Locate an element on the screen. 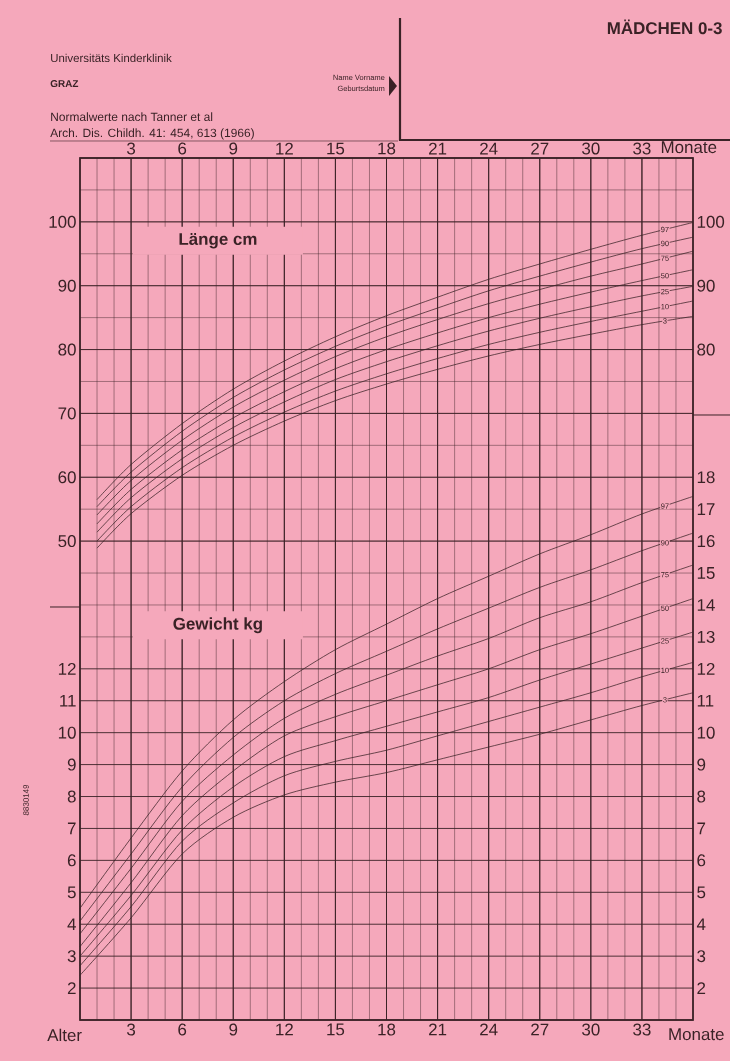 Image resolution: width=730 pixels, height=1061 pixels. y2-tick-label: 18 is located at coordinates (706, 477).